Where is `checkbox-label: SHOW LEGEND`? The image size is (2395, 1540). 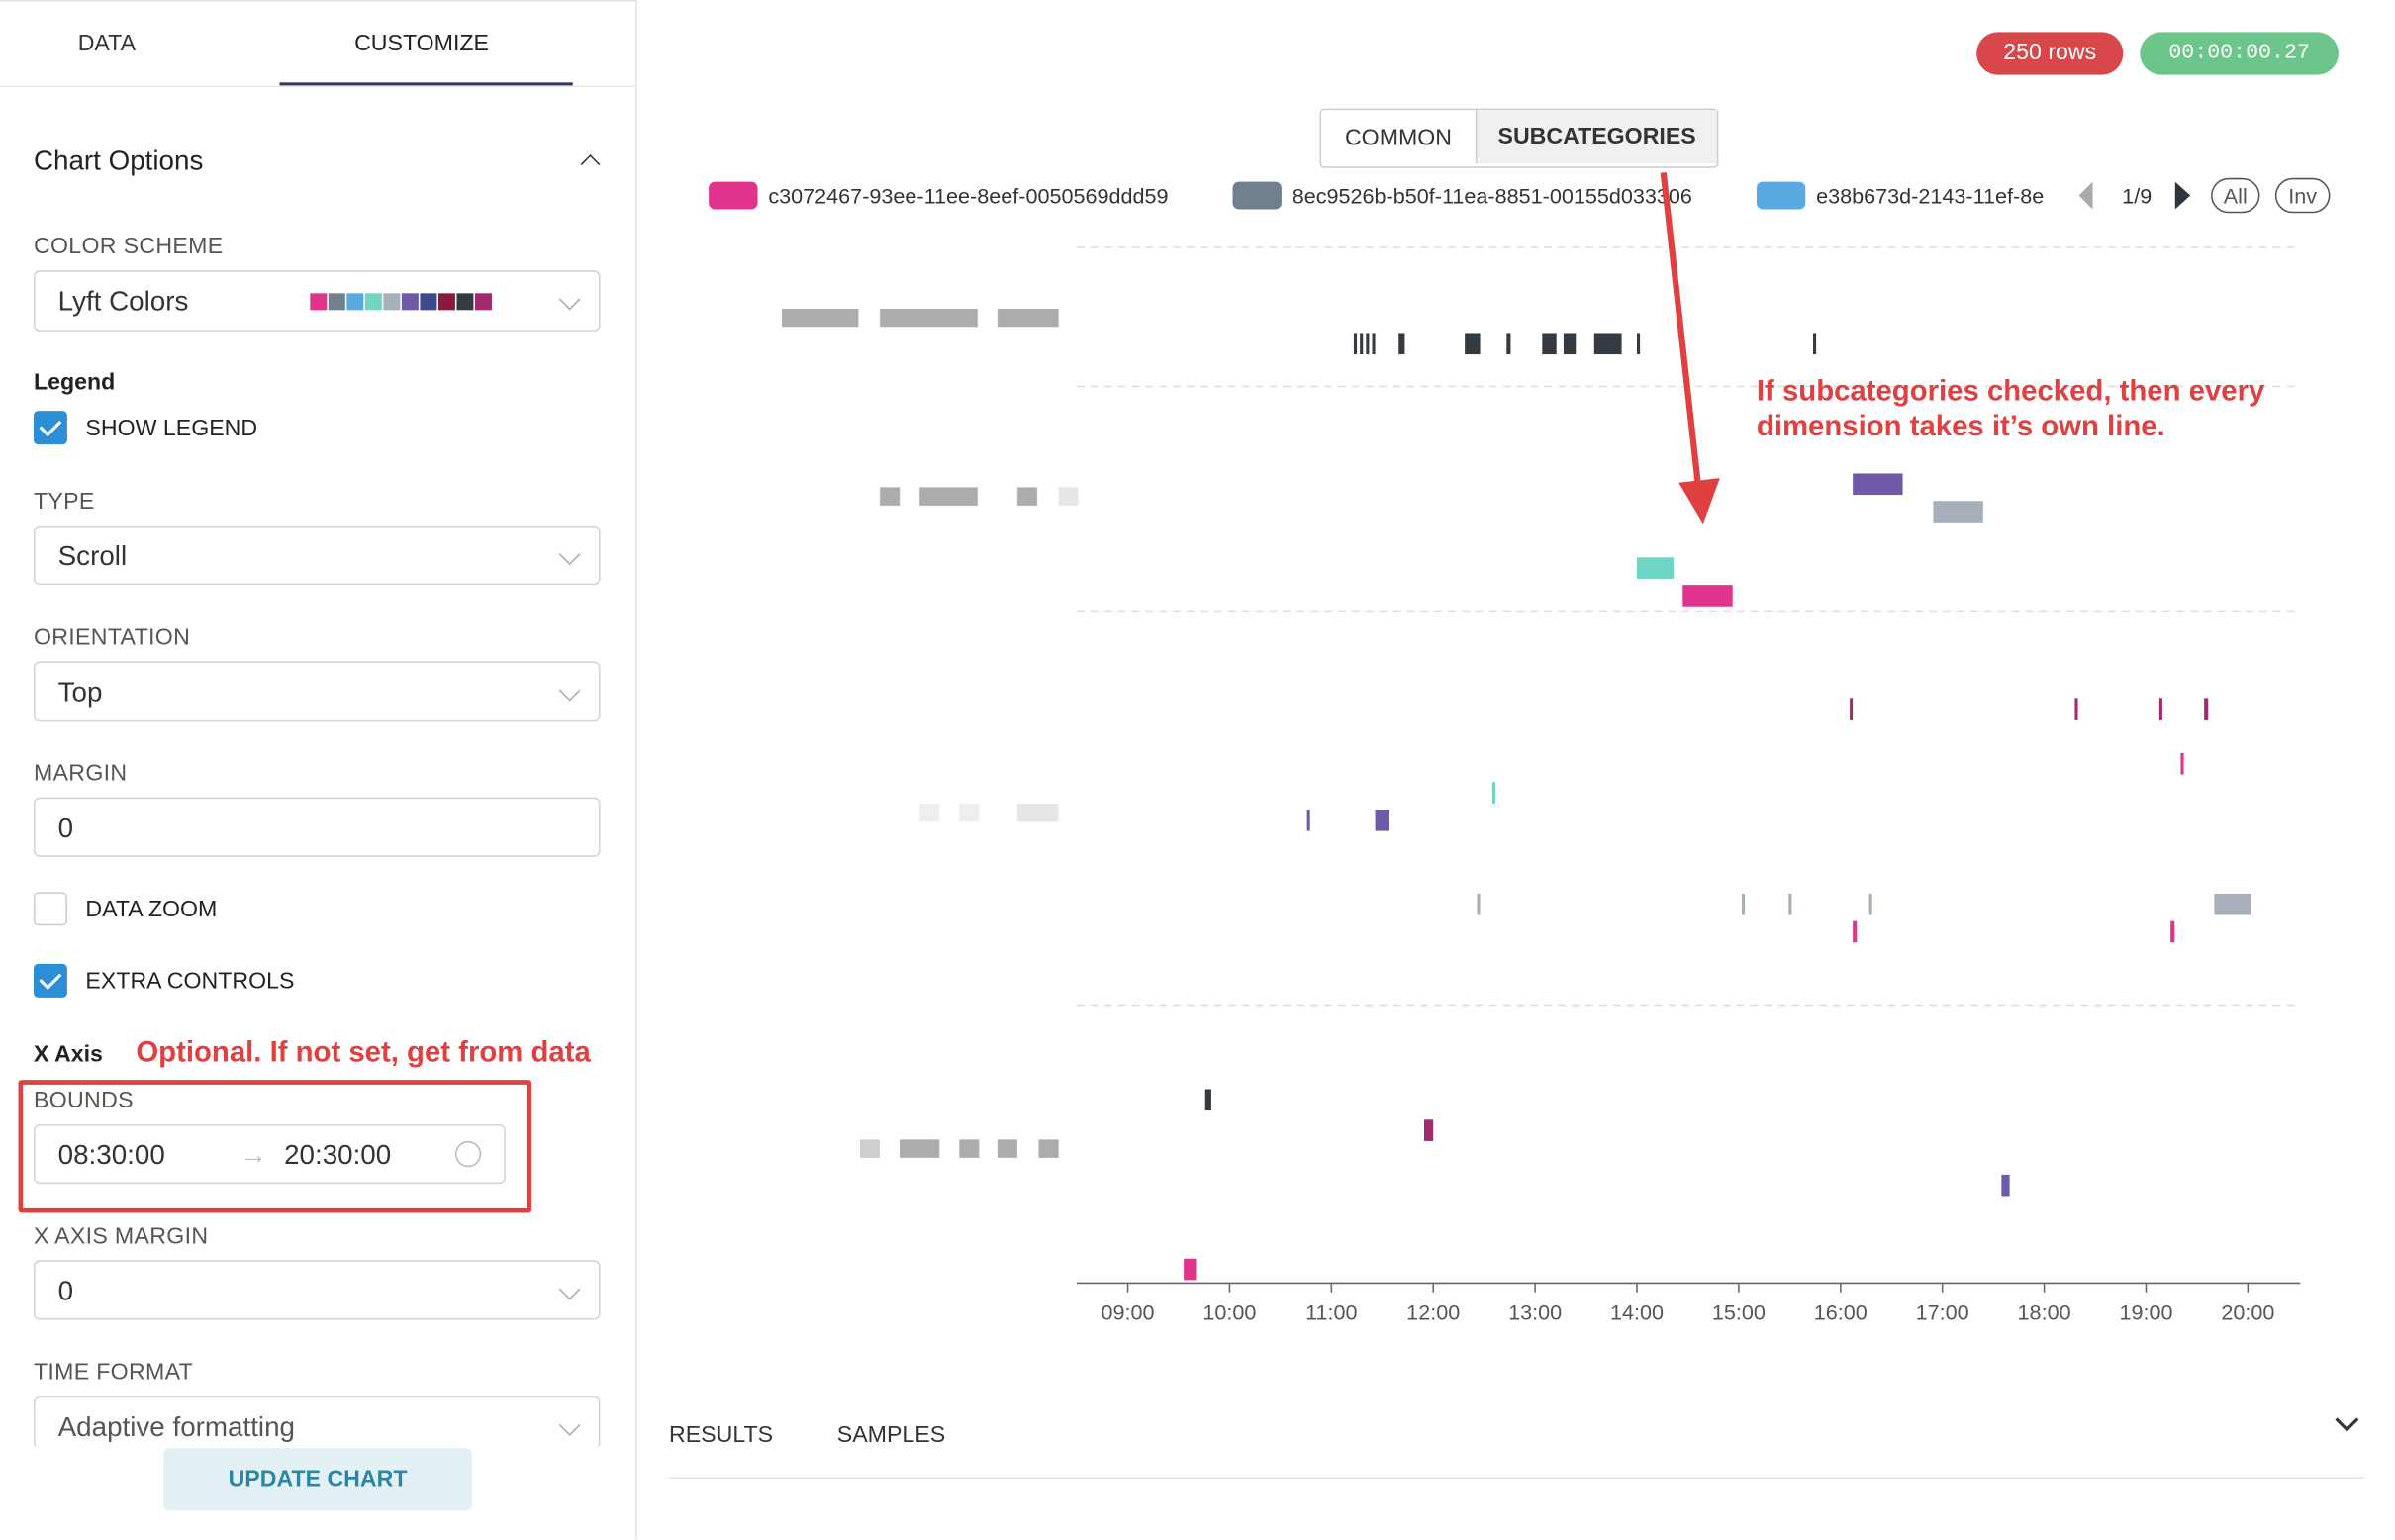 checkbox-label: SHOW LEGEND is located at coordinates (171, 429).